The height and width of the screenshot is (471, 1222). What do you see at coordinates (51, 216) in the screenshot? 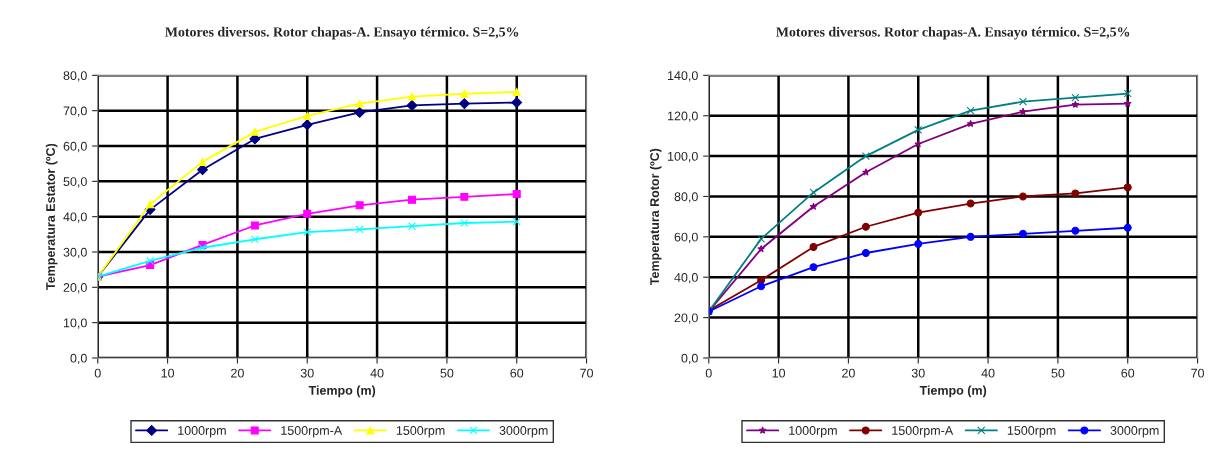
I see `y-axis-title: Temperatura Estator (ºC)` at bounding box center [51, 216].